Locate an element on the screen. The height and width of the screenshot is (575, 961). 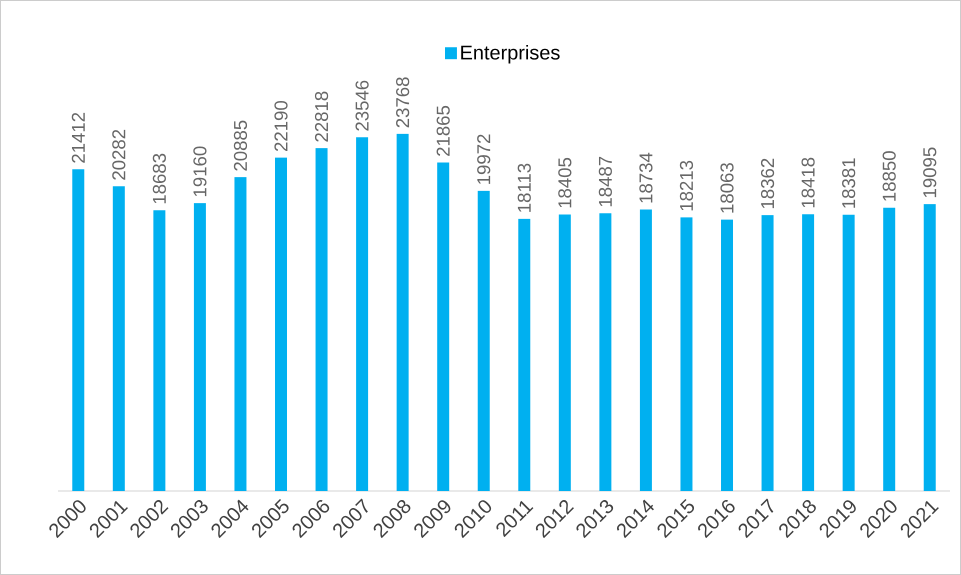
data-label: 18362 is located at coordinates (767, 183).